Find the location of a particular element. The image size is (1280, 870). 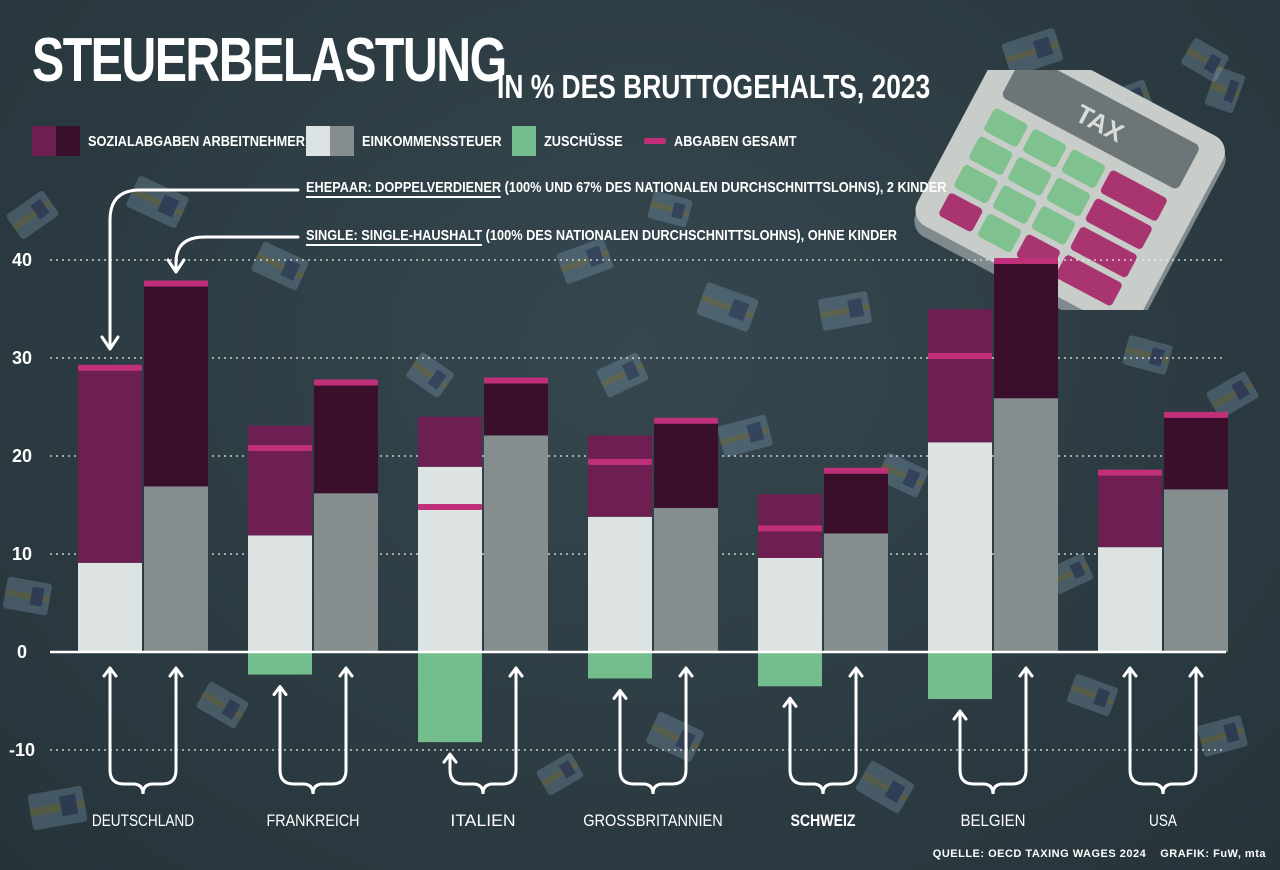

legend-einkommenssteuer: EINKOMMENSSTEUER is located at coordinates (416, 141).